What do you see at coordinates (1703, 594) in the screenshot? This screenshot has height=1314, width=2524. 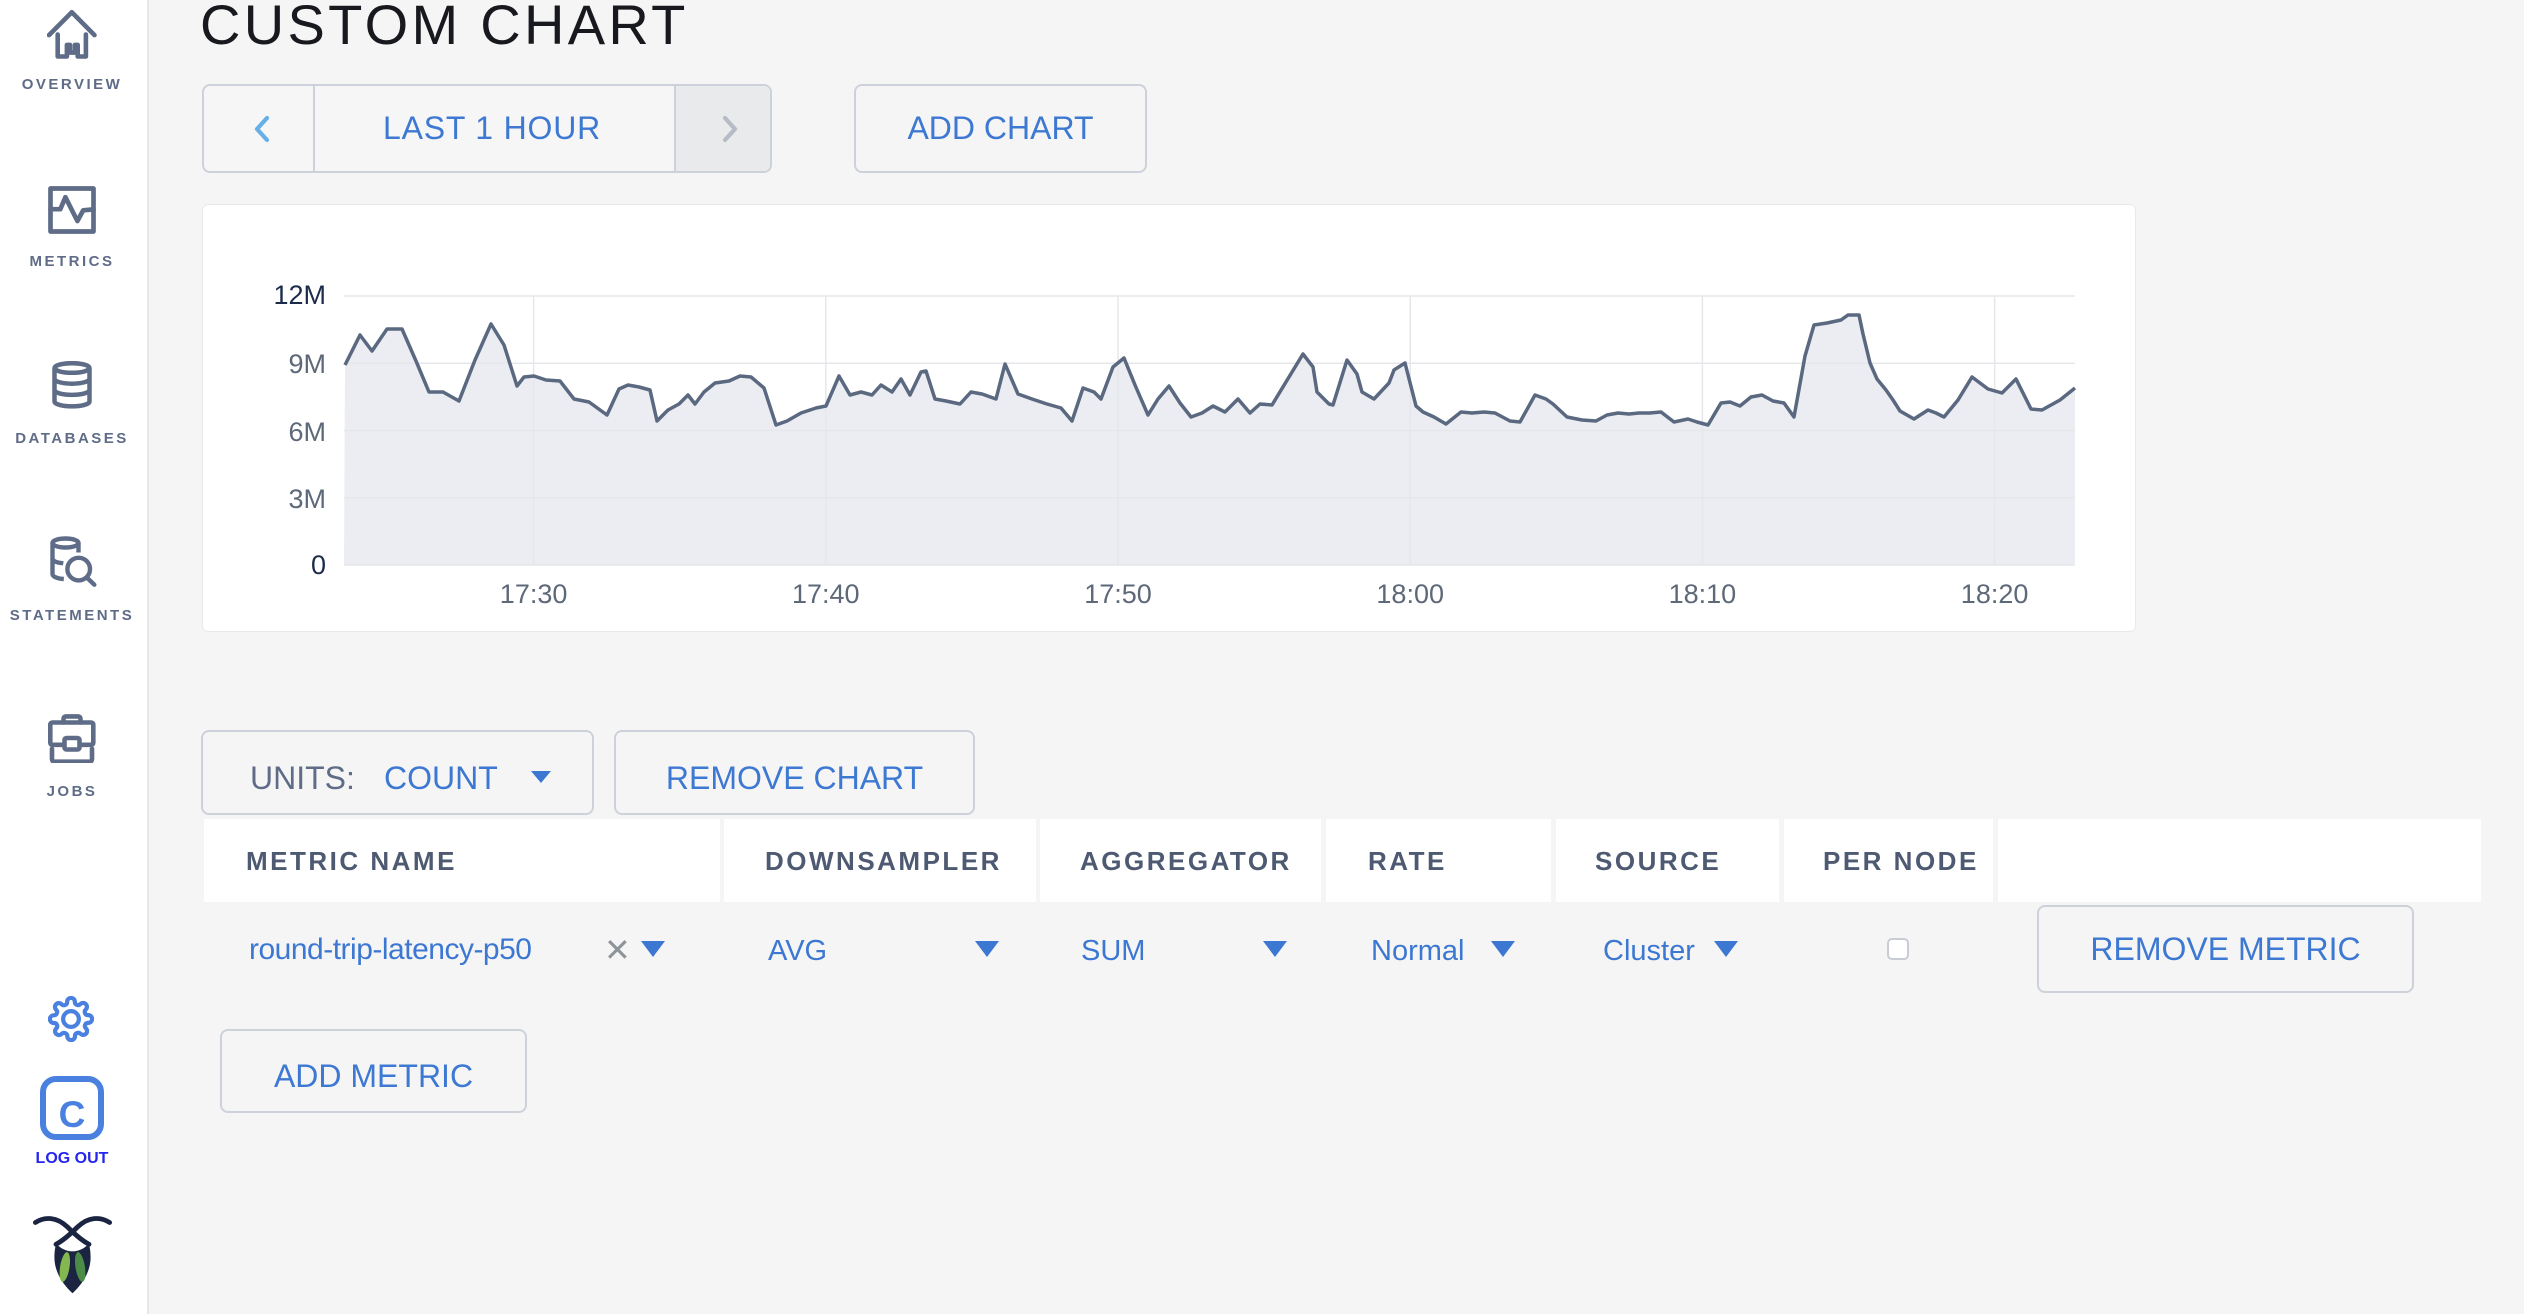 I see `svg-text: 18:10` at bounding box center [1703, 594].